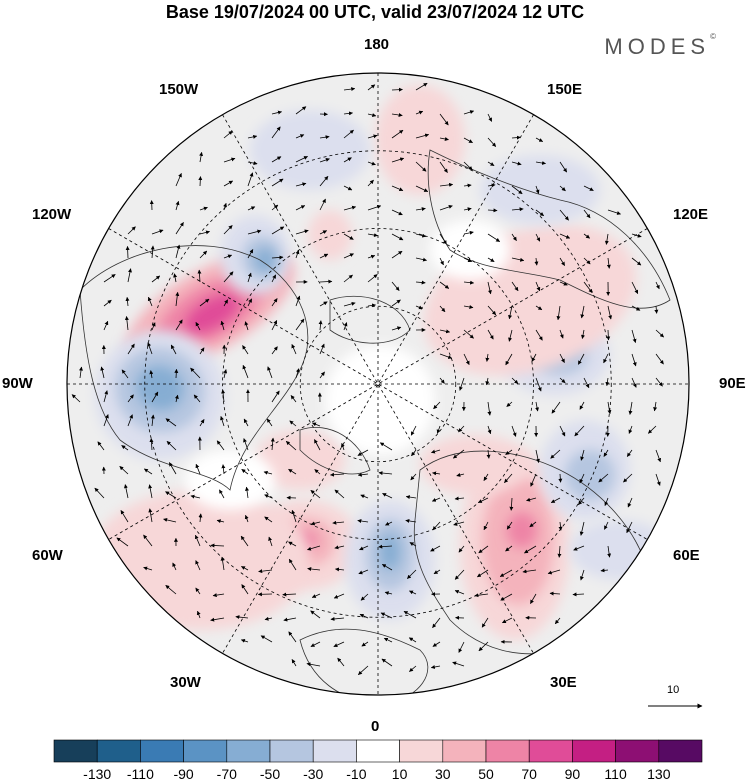  Describe the element at coordinates (356, 774) in the screenshot. I see `colorbar-tick-label: -10` at that location.